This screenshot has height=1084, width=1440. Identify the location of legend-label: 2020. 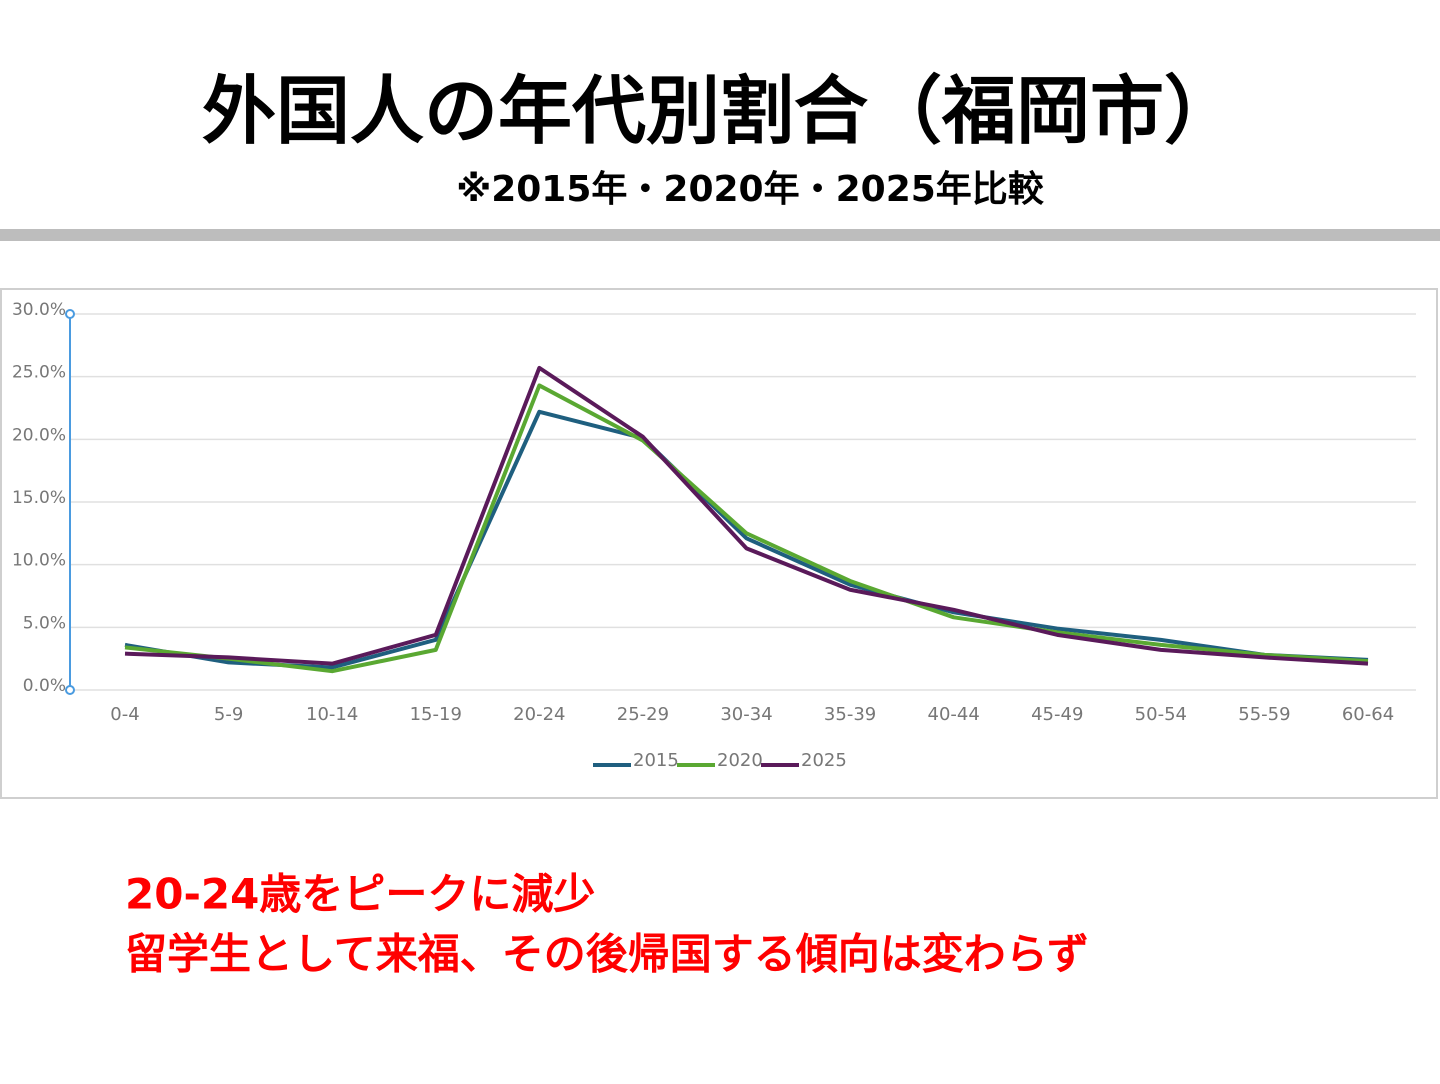
(740, 760).